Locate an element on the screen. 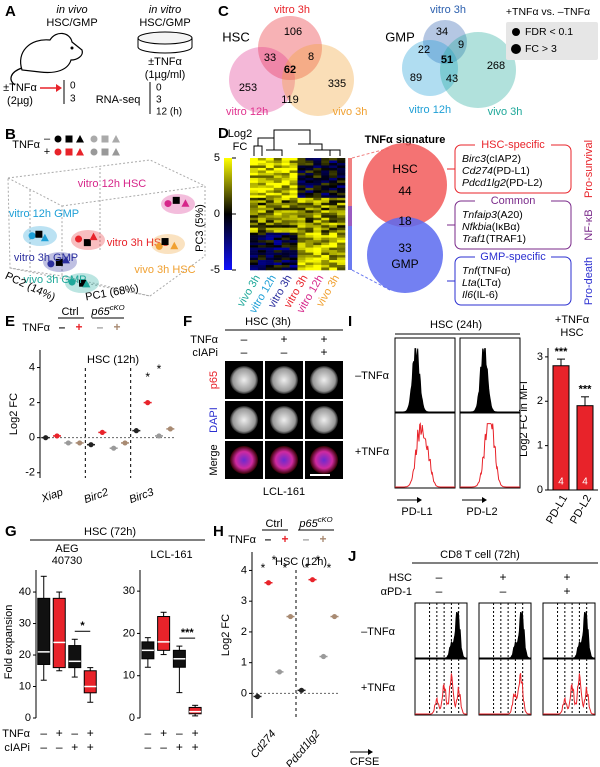 The image size is (600, 767). text-part: Tnfaip3 is located at coordinates (479, 215).